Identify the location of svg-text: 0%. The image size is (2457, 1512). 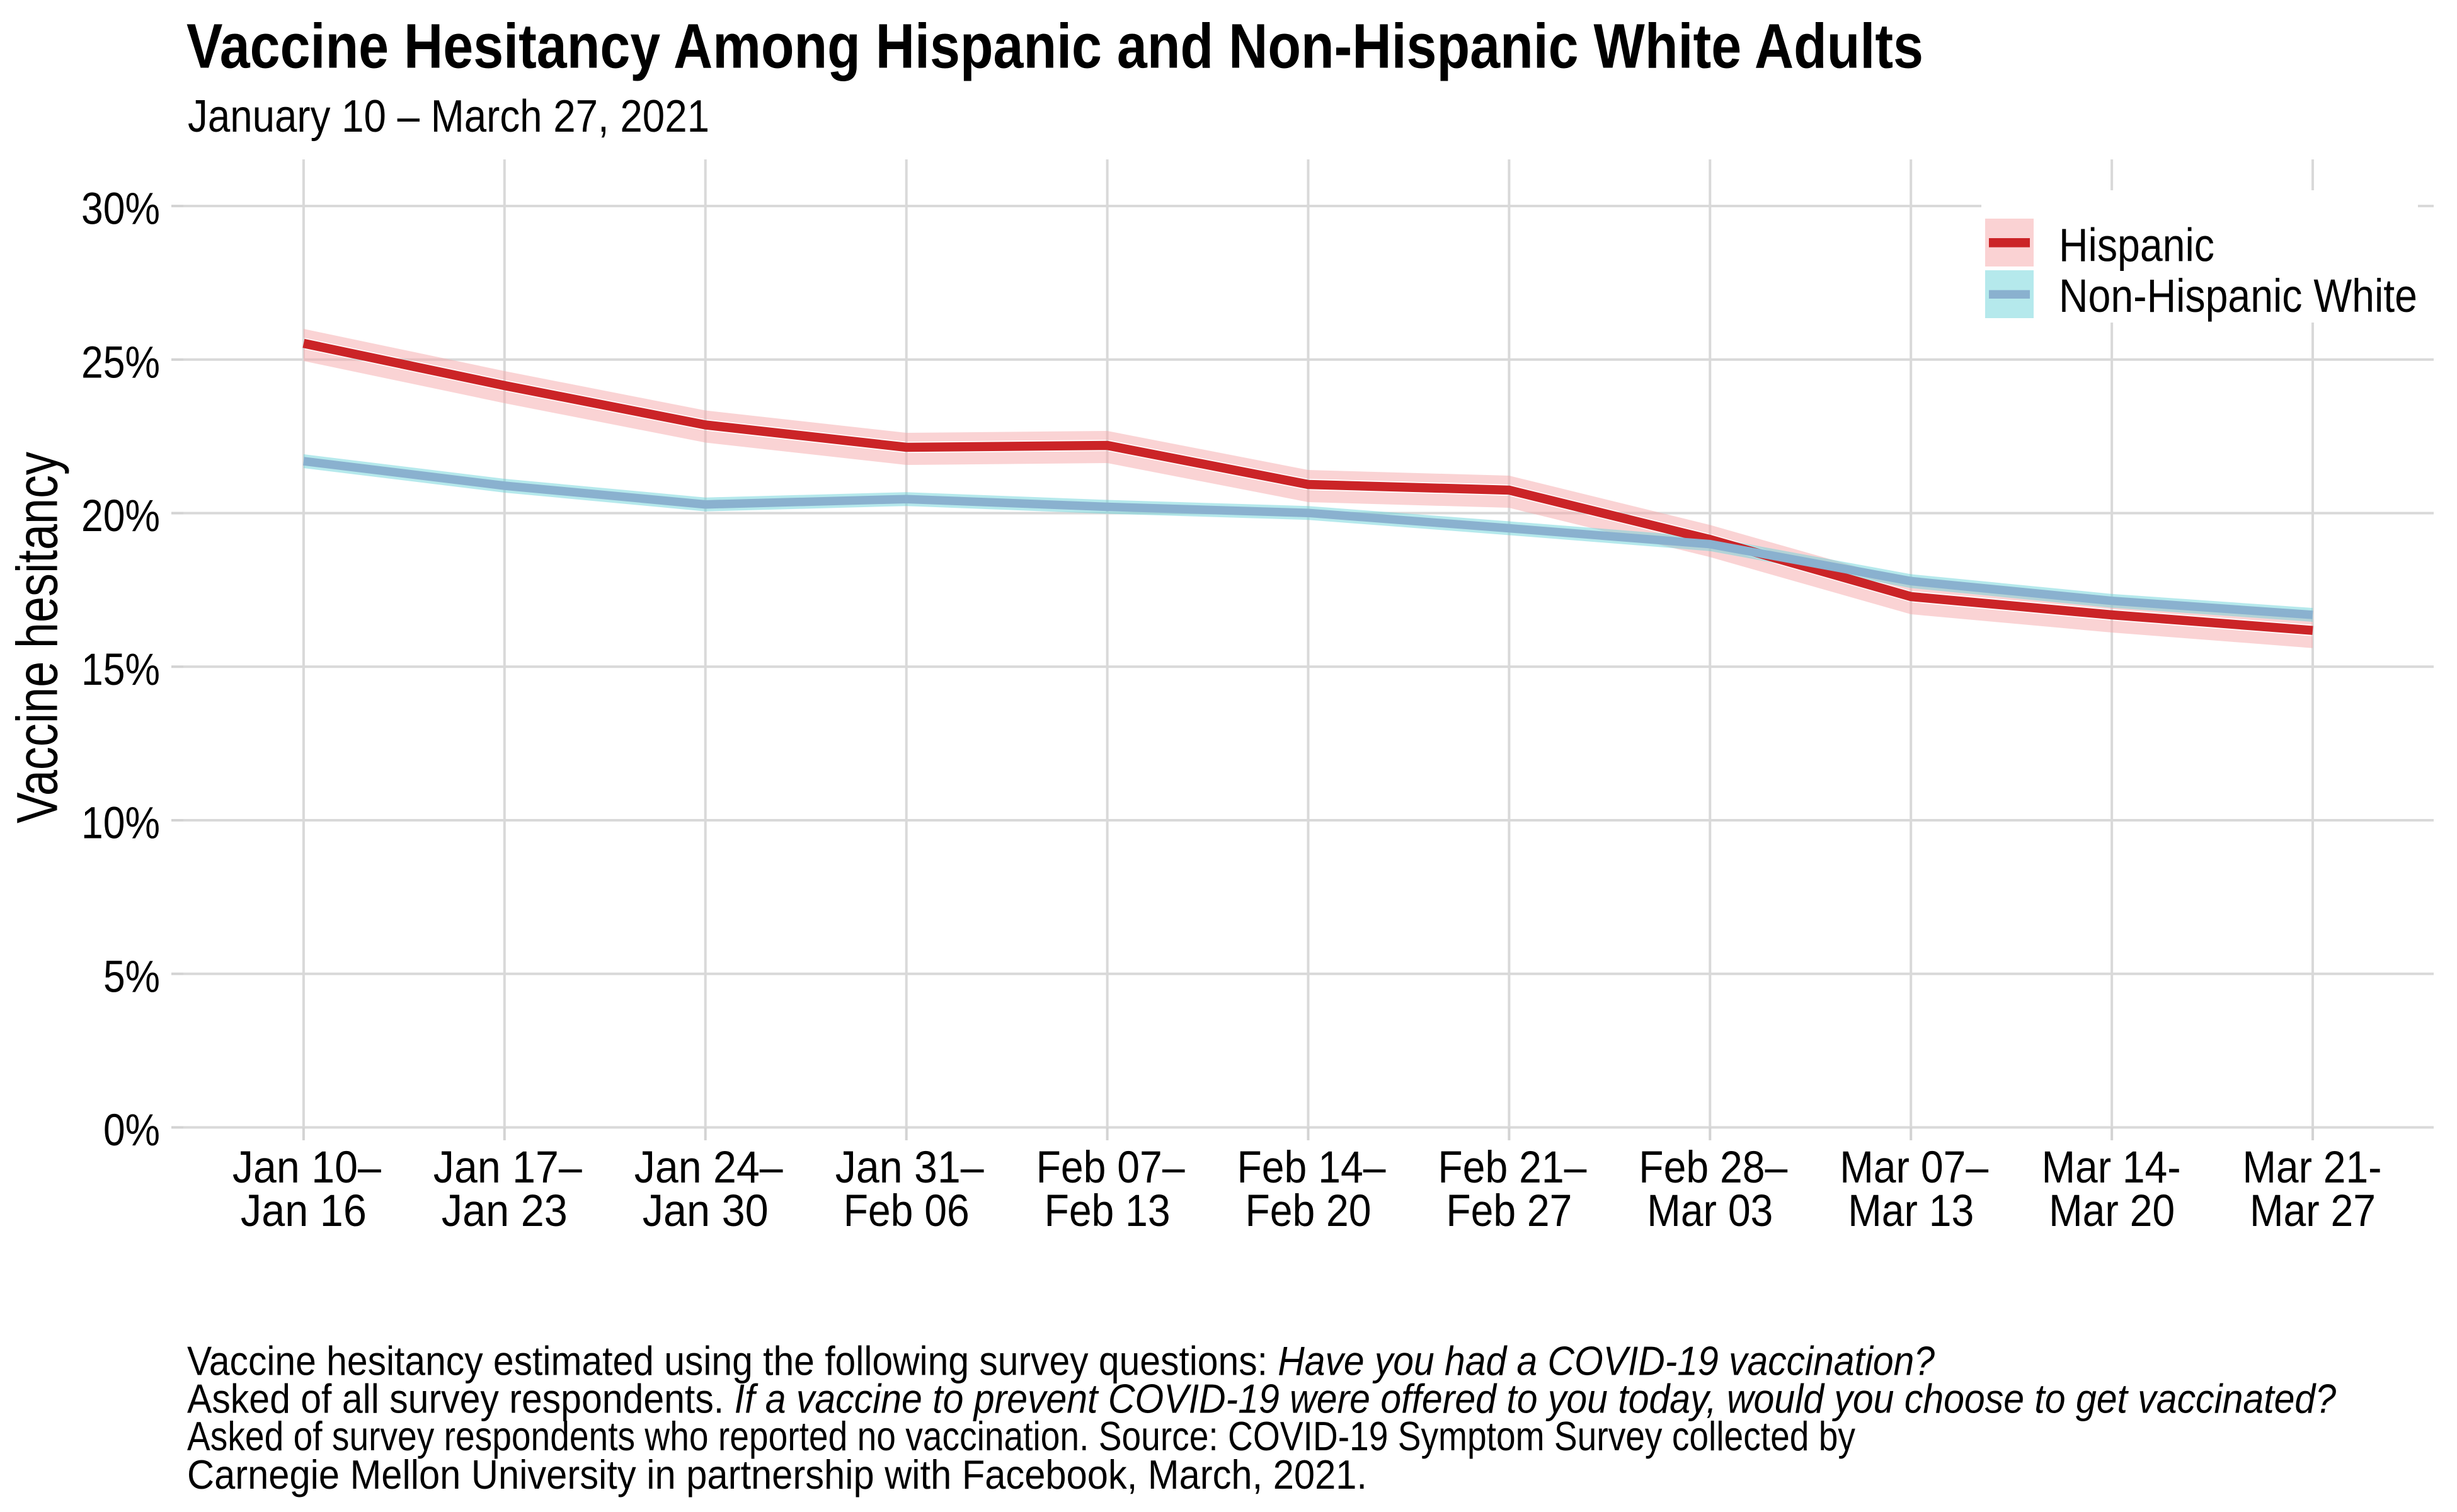
(131, 1130).